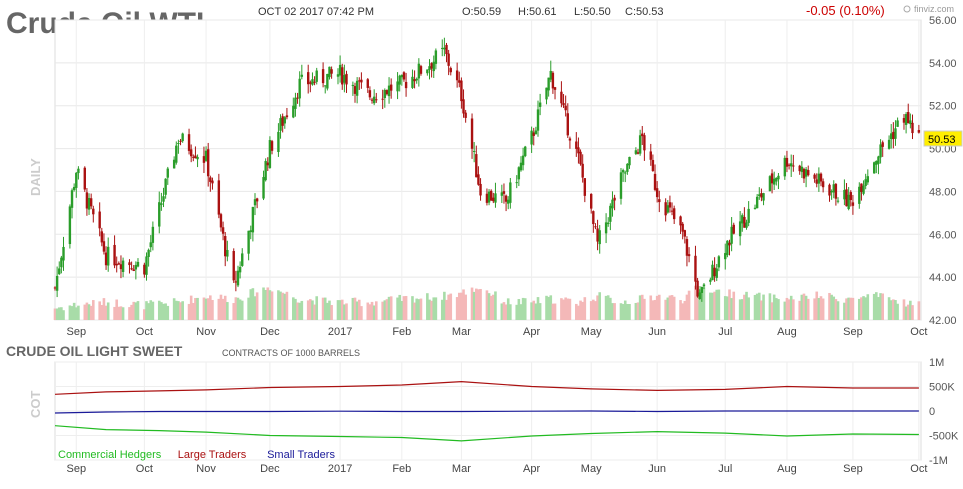  What do you see at coordinates (853, 469) in the screenshot?
I see `cot-x-tick: Sep` at bounding box center [853, 469].